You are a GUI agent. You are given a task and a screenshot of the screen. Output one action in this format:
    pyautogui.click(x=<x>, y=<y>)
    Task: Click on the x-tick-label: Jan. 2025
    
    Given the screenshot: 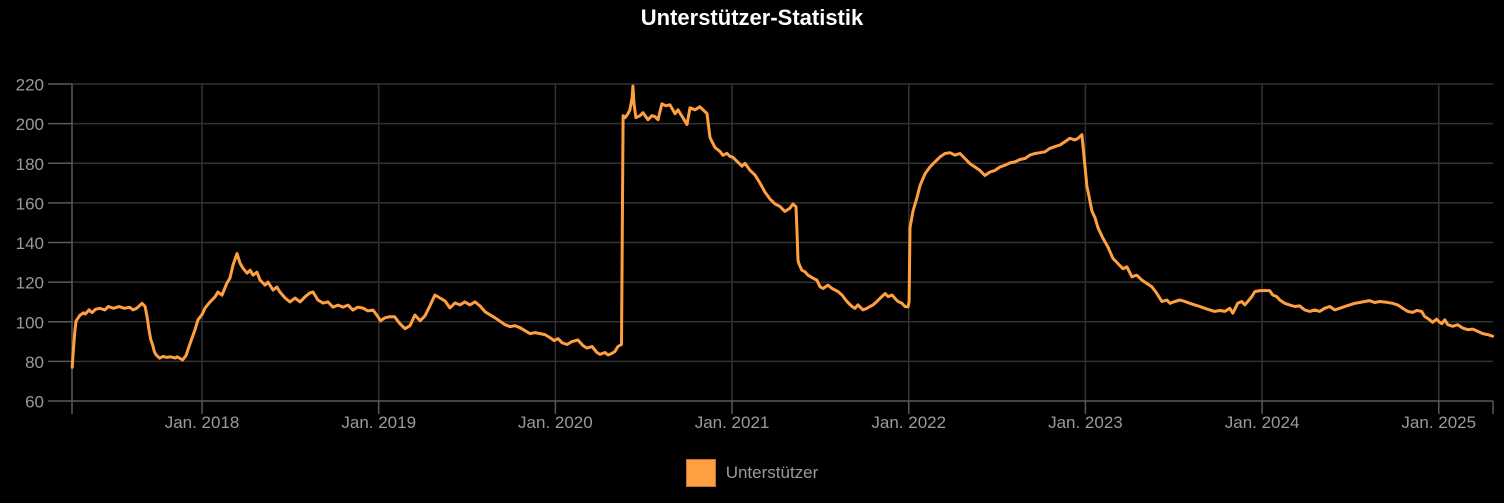 What is the action you would take?
    pyautogui.click(x=1438, y=422)
    